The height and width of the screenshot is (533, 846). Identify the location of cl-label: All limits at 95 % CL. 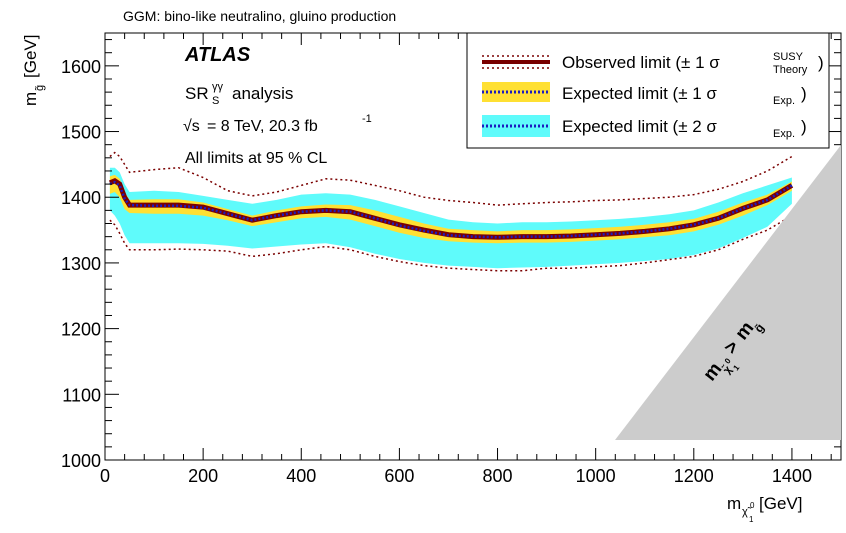
(256, 158).